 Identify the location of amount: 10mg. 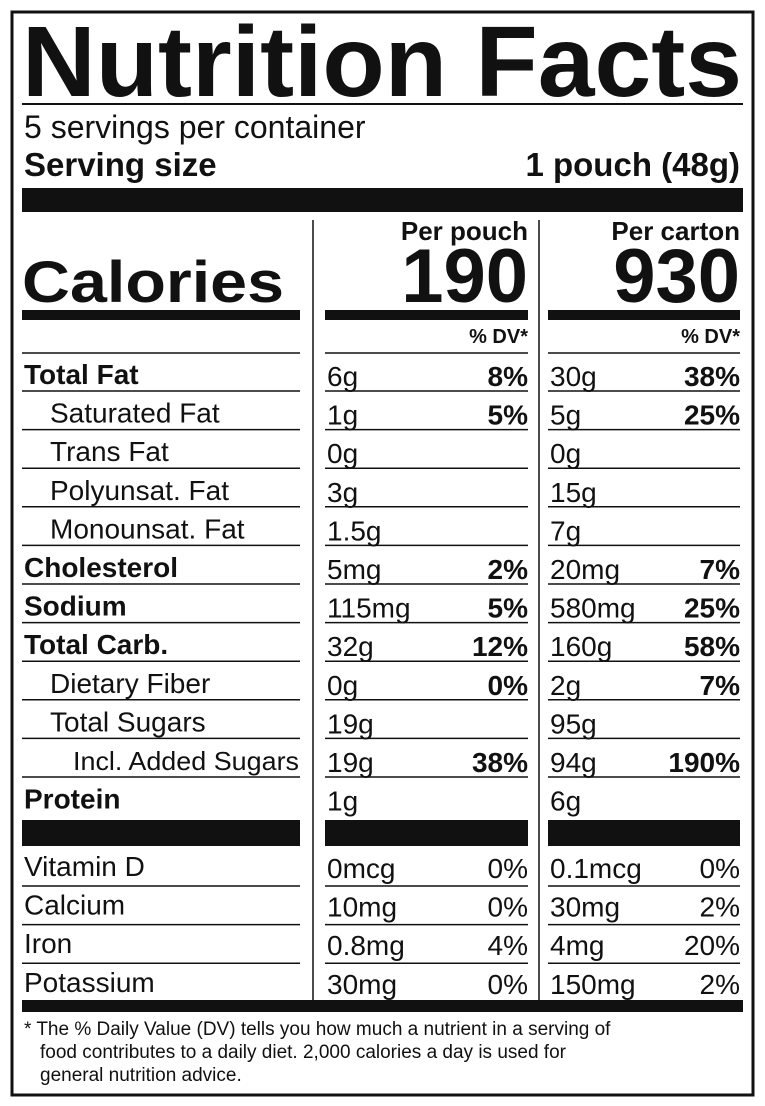
(362, 907).